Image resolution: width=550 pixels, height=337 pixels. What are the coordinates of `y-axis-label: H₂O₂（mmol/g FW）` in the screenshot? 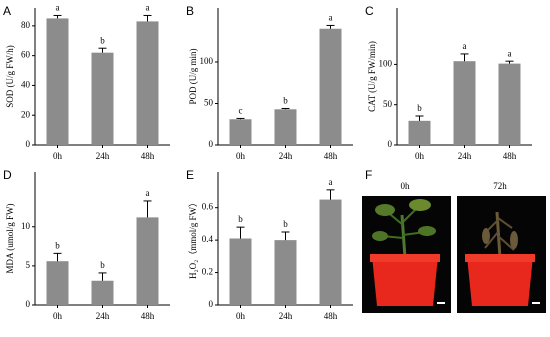 It's located at (193, 238).